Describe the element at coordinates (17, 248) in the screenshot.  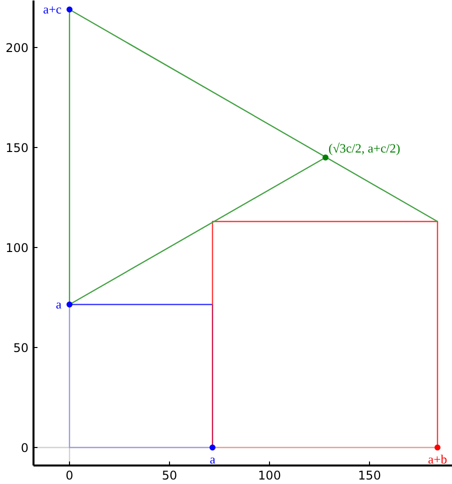
I see `y-tick-label: 100` at that location.